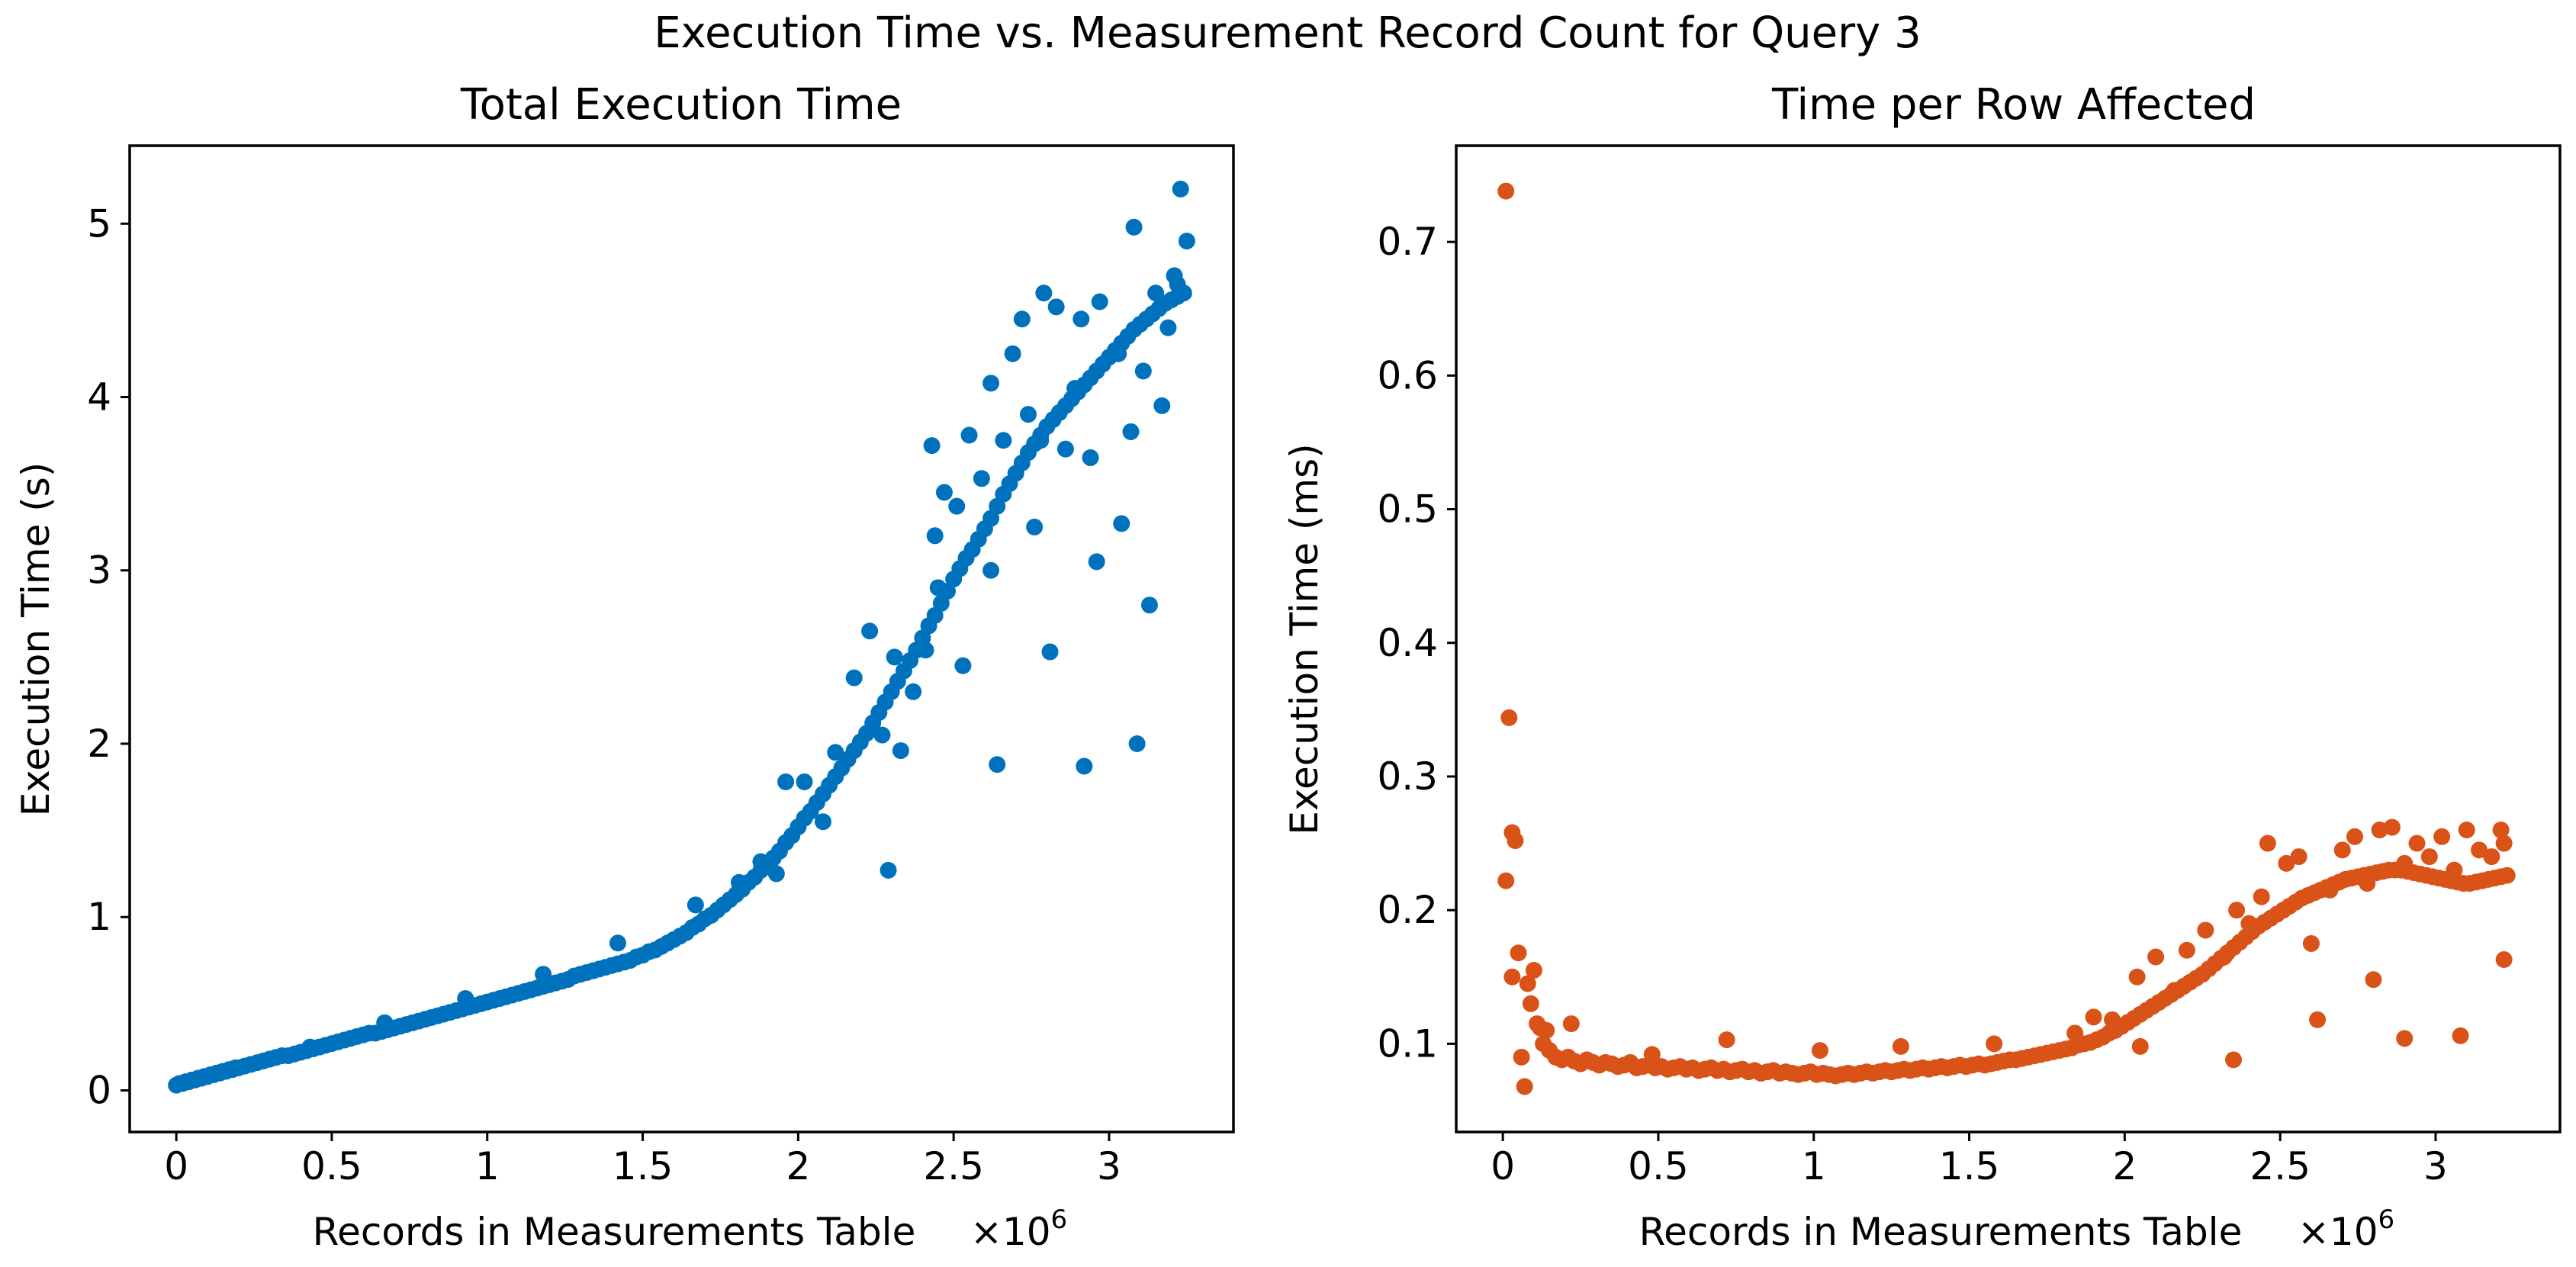 This screenshot has height=1267, width=2576. I want to click on chart-title: Total Execution Time, so click(681, 105).